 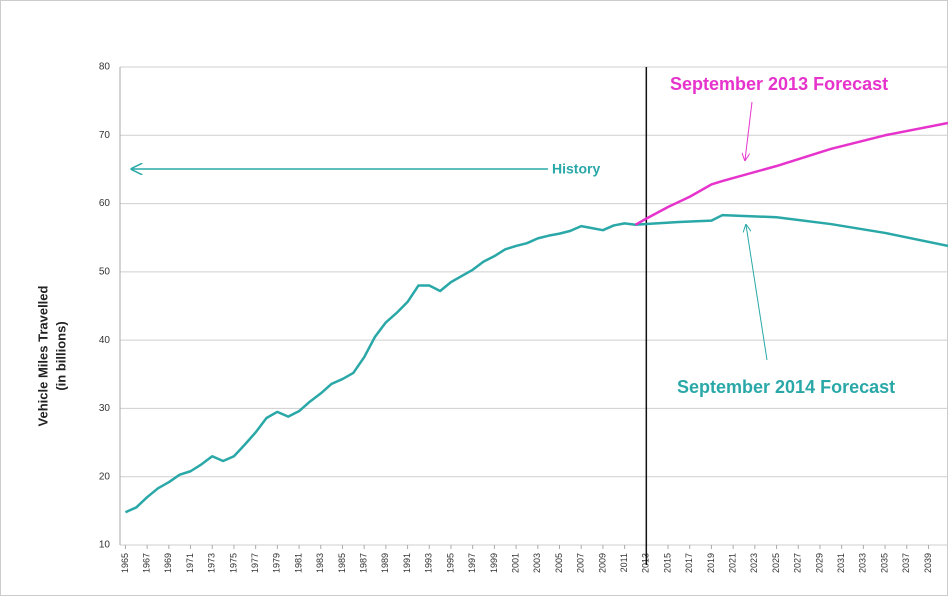 I want to click on x-tick-label: 2029, so click(x=819, y=563).